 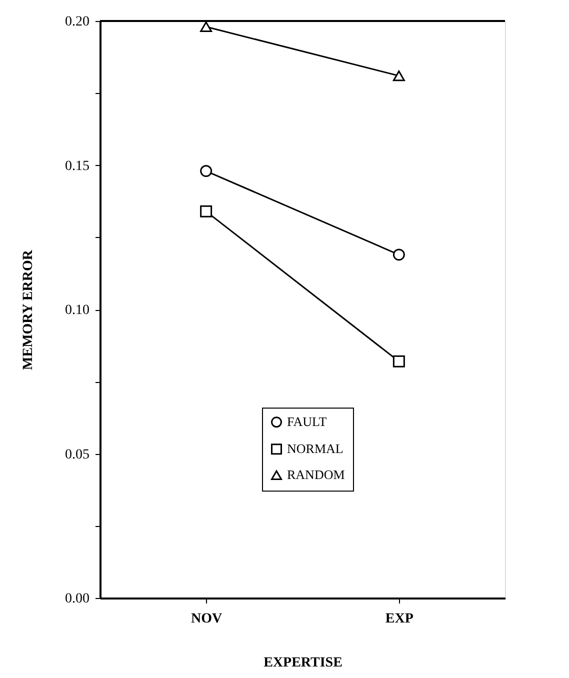 What do you see at coordinates (77, 22) in the screenshot?
I see `y-tick-label: 0.20` at bounding box center [77, 22].